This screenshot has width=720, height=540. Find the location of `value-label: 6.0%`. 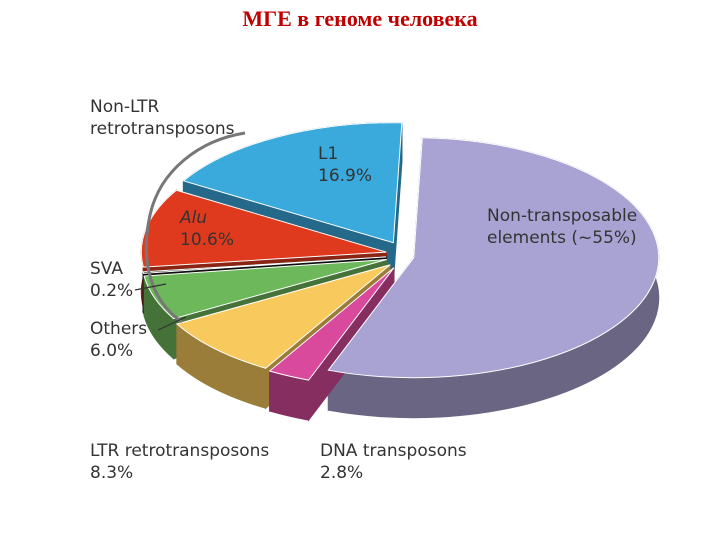

value-label: 6.0% is located at coordinates (112, 351).